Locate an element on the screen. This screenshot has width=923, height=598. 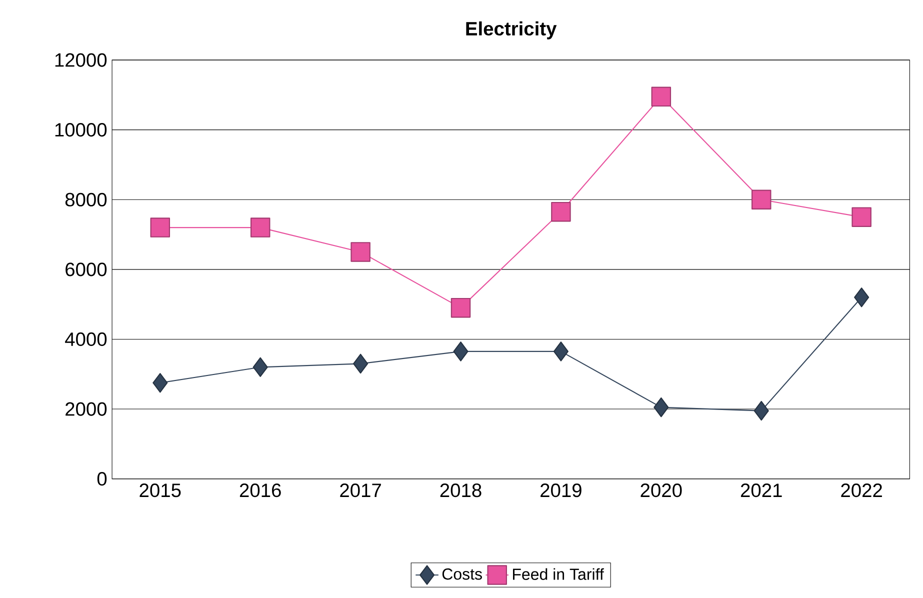
legend-label: Costs is located at coordinates (462, 574).